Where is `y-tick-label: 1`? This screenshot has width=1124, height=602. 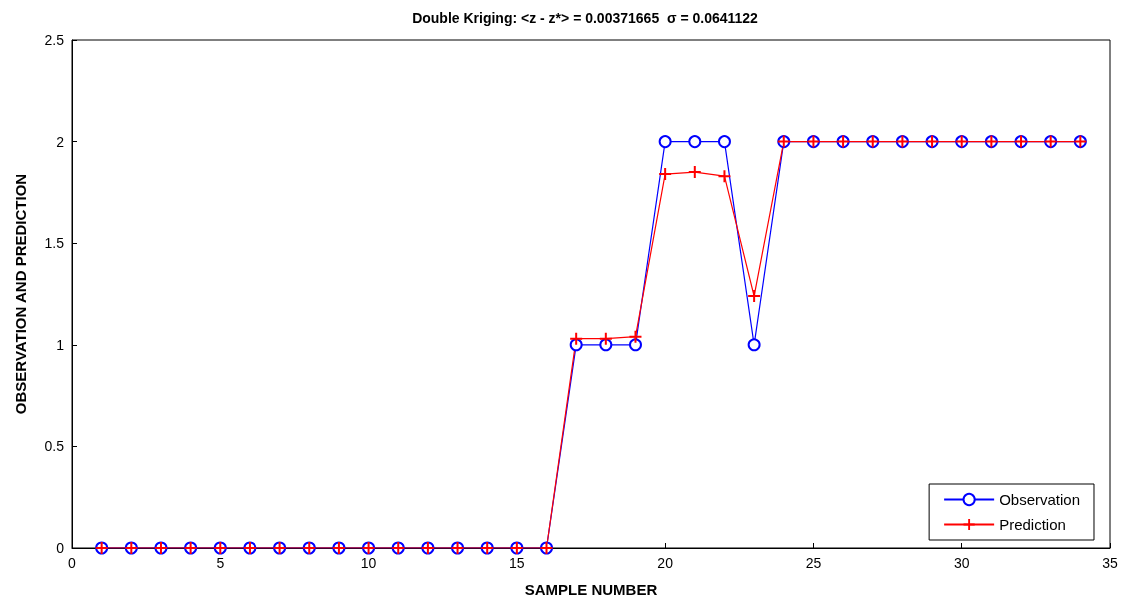
y-tick-label: 1 is located at coordinates (60, 344).